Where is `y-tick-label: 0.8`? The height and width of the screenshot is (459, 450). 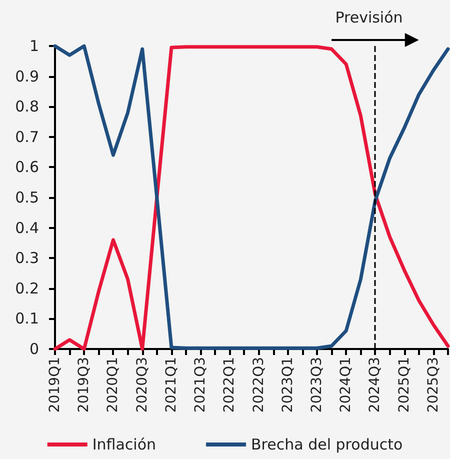 y-tick-label: 0.8 is located at coordinates (27, 107).